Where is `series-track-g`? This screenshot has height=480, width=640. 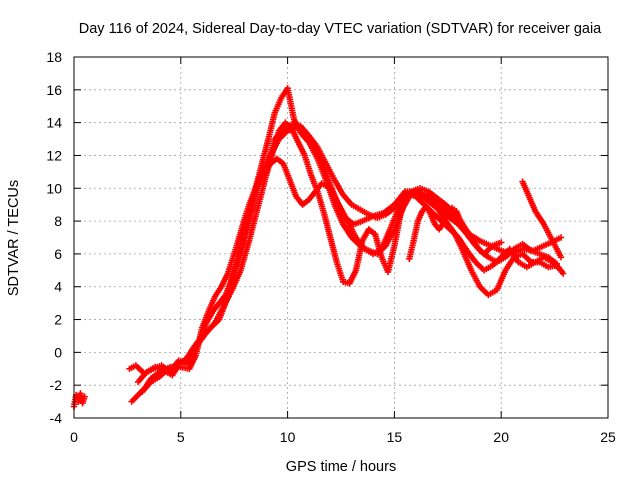 series-track-g is located at coordinates (439, 233).